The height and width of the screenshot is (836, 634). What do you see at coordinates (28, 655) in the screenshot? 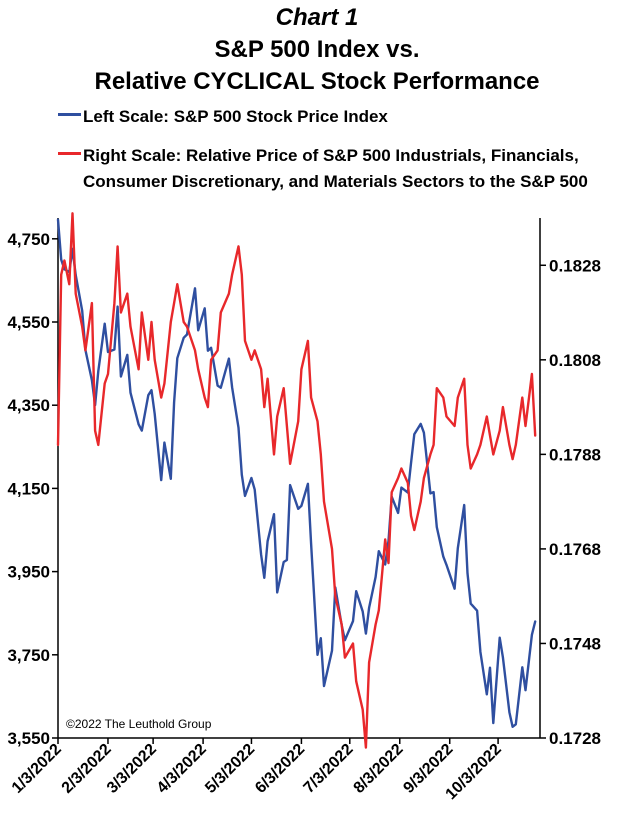
I see `left-axis-tick-label: 3,750` at bounding box center [28, 655].